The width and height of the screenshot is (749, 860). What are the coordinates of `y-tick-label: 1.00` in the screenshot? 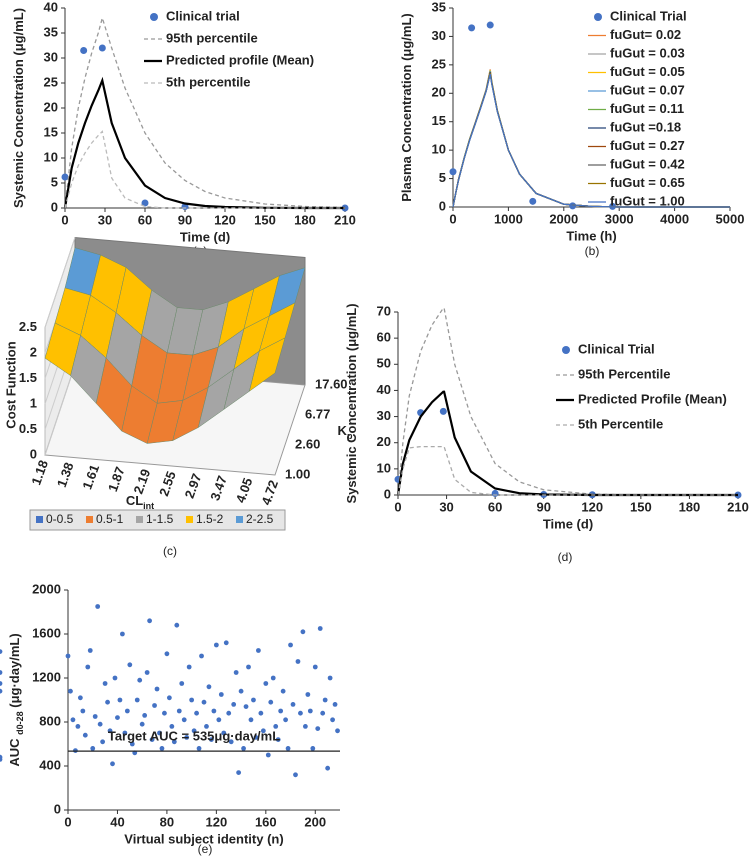 It's located at (297, 473).